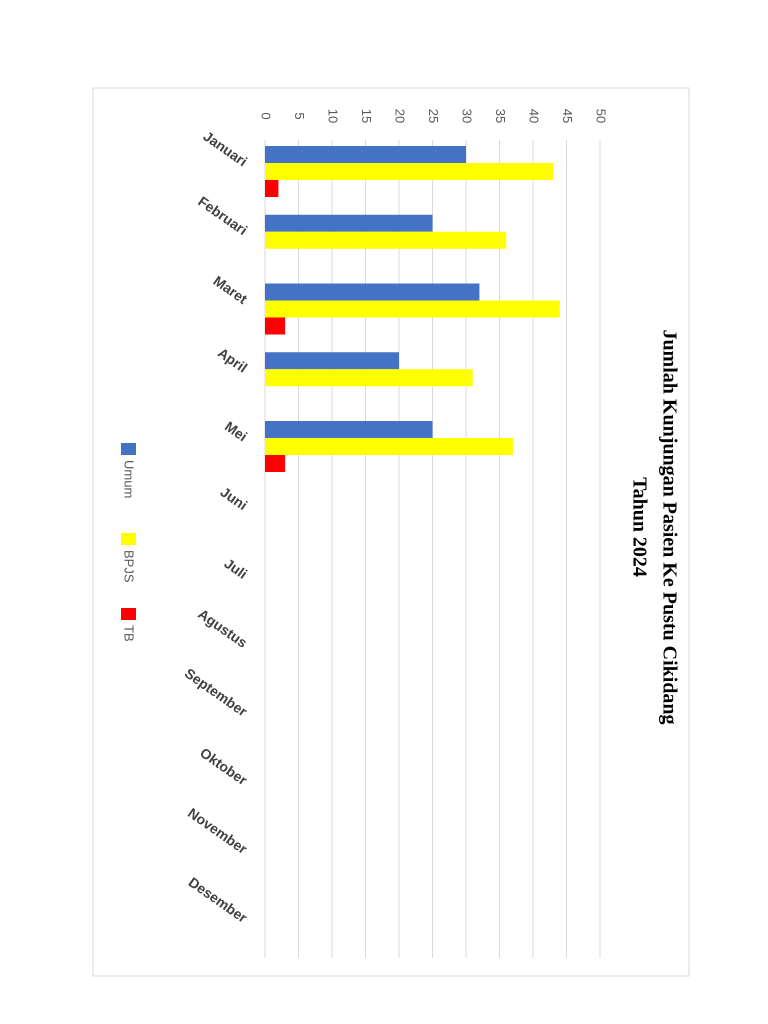 This screenshot has width=768, height=1024. What do you see at coordinates (467, 116) in the screenshot?
I see `y-tick-label: 30` at bounding box center [467, 116].